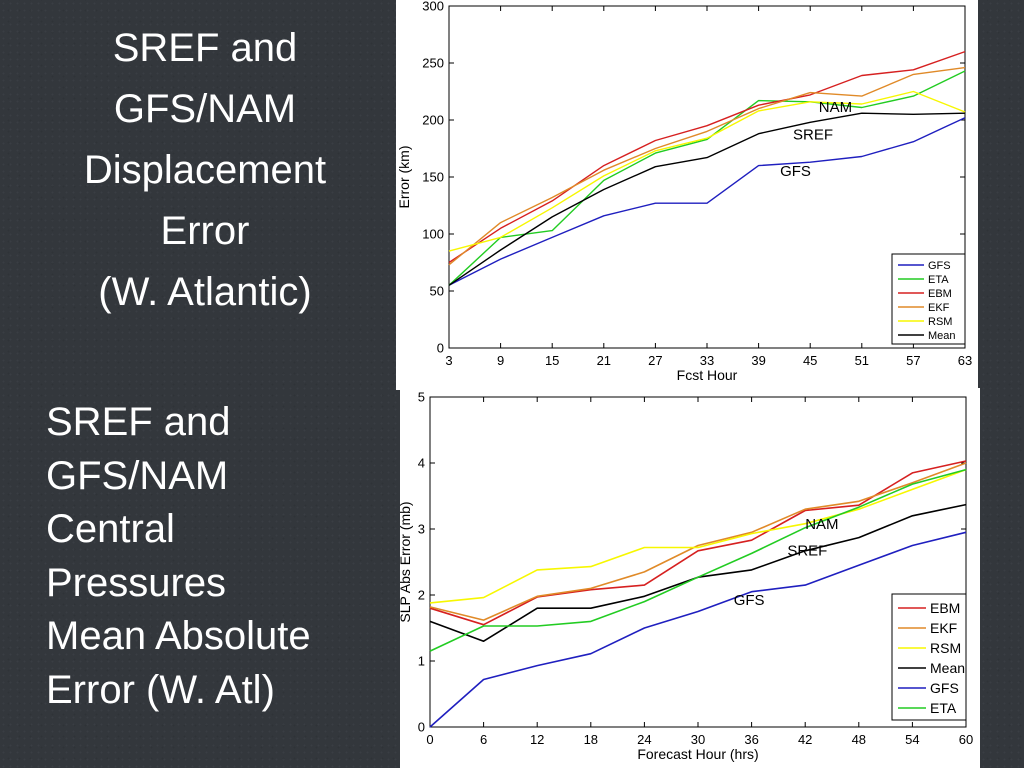 This screenshot has width=1024, height=768. Describe the element at coordinates (644, 739) in the screenshot. I see `pressure-x-tick-label: 24` at that location.